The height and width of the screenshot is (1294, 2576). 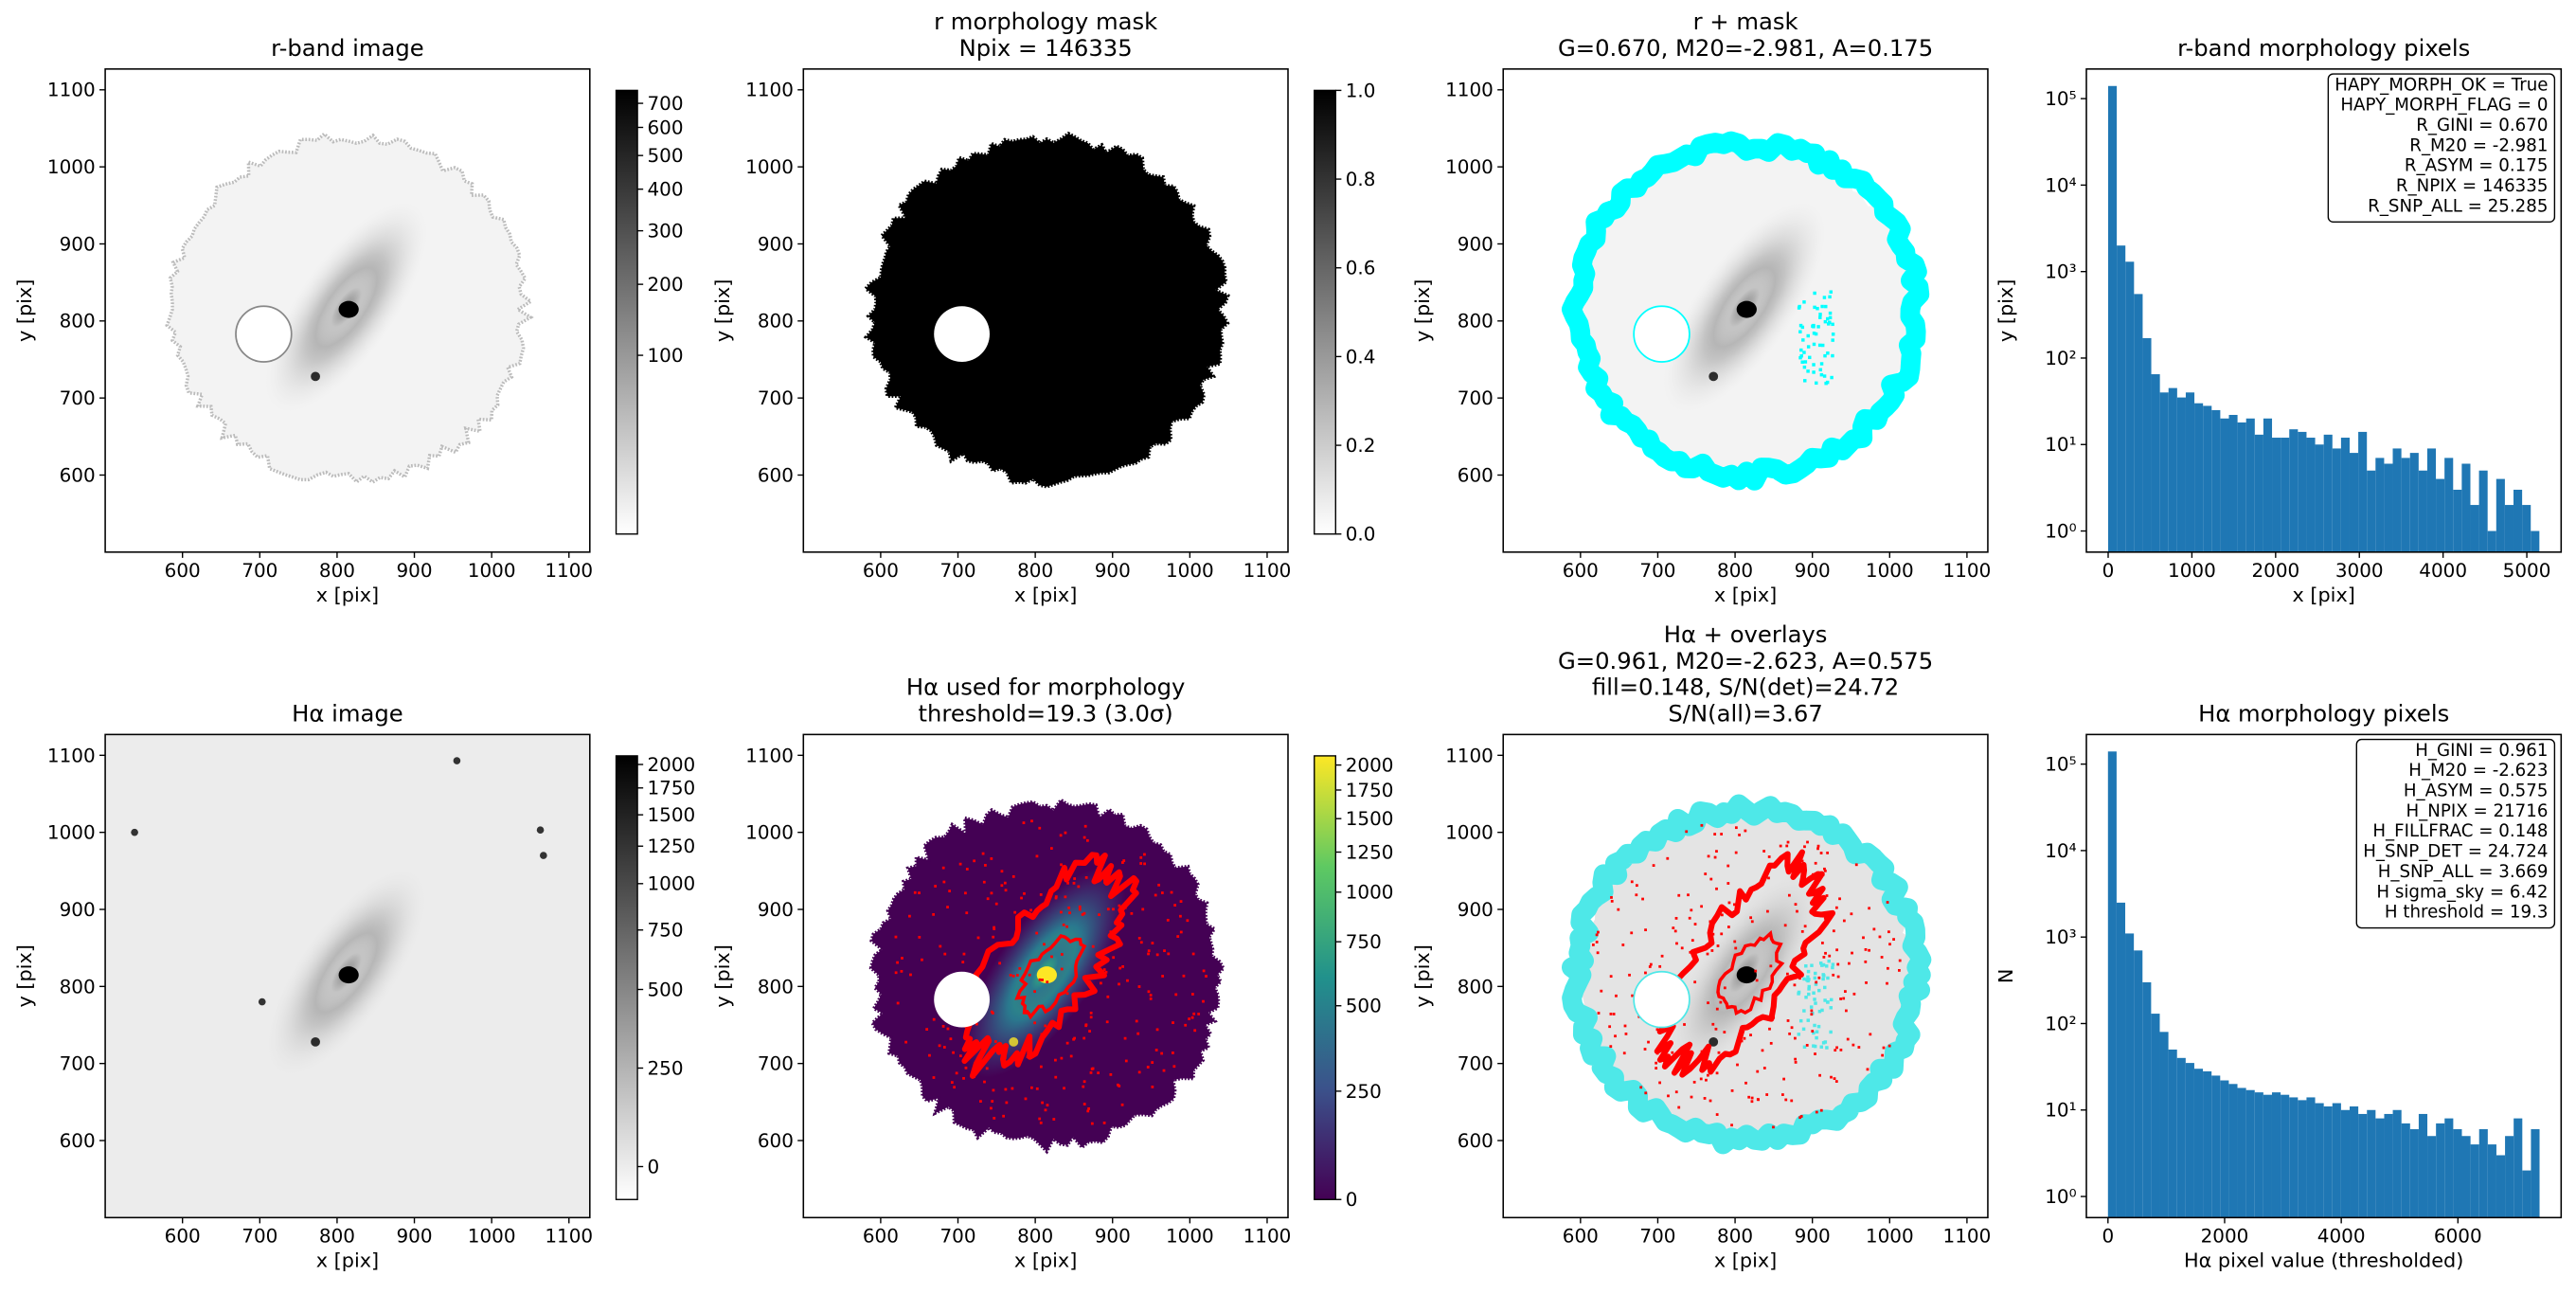 What do you see at coordinates (1364, 1091) in the screenshot?
I see `colorbar-tick-label: 250` at bounding box center [1364, 1091].